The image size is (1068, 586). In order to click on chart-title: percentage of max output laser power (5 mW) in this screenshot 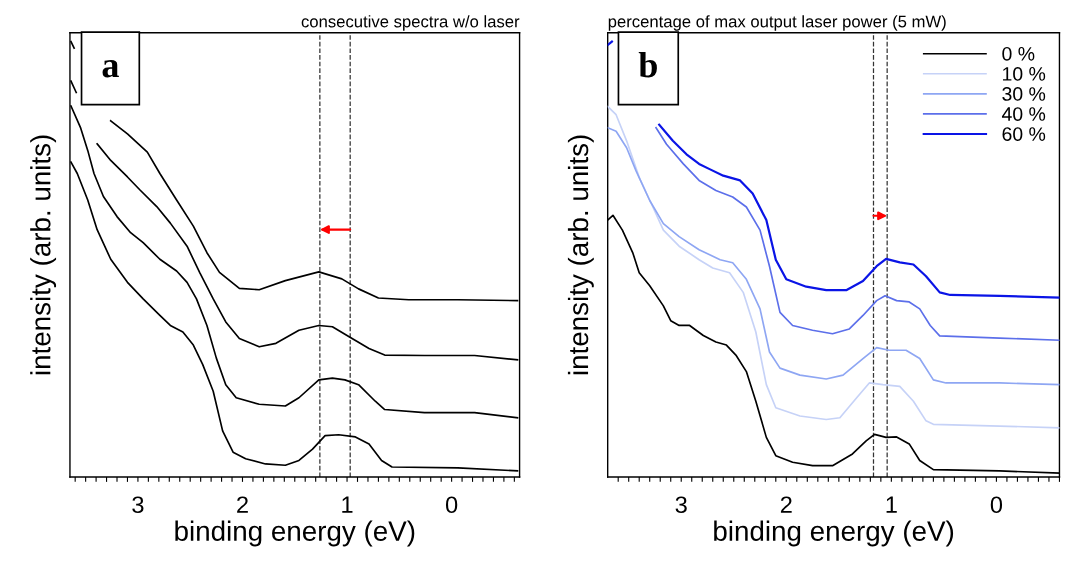, I will do `click(777, 23)`.